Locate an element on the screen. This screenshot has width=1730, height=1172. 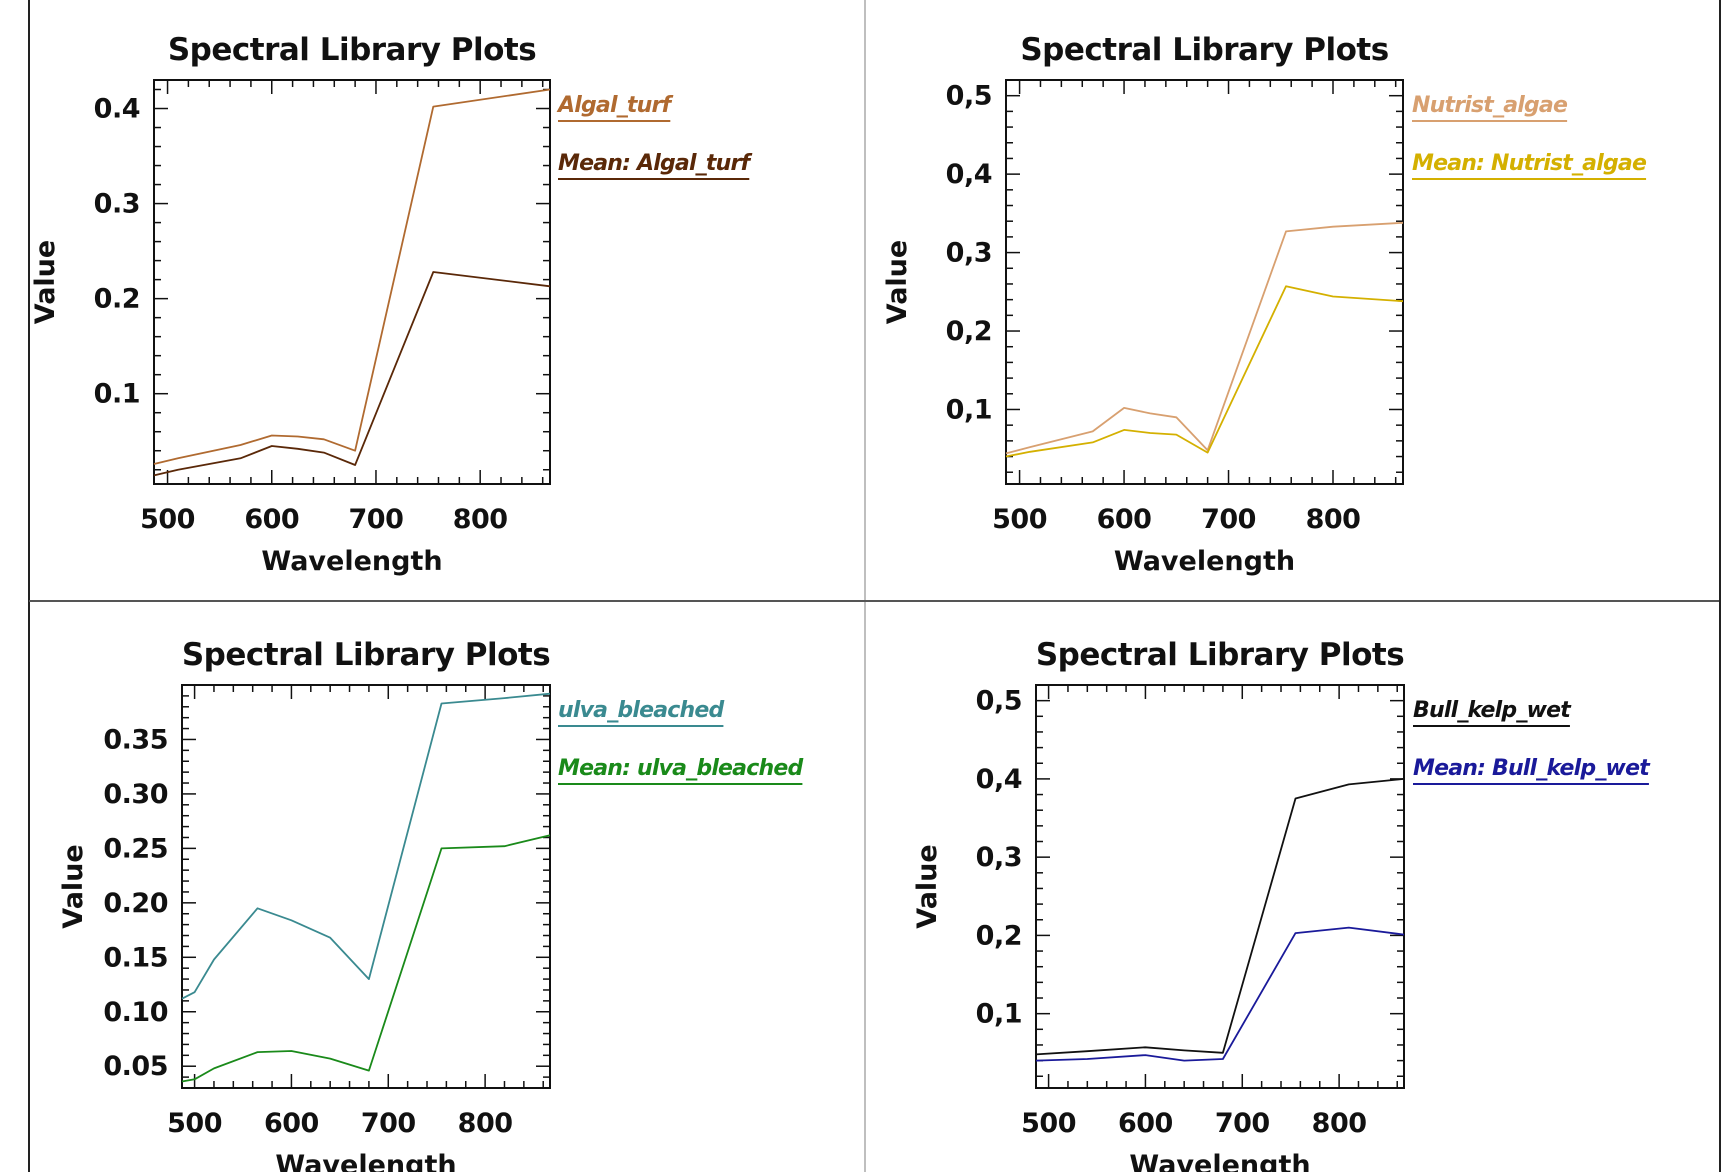
y-tick-label: 0.3 is located at coordinates (117, 204).